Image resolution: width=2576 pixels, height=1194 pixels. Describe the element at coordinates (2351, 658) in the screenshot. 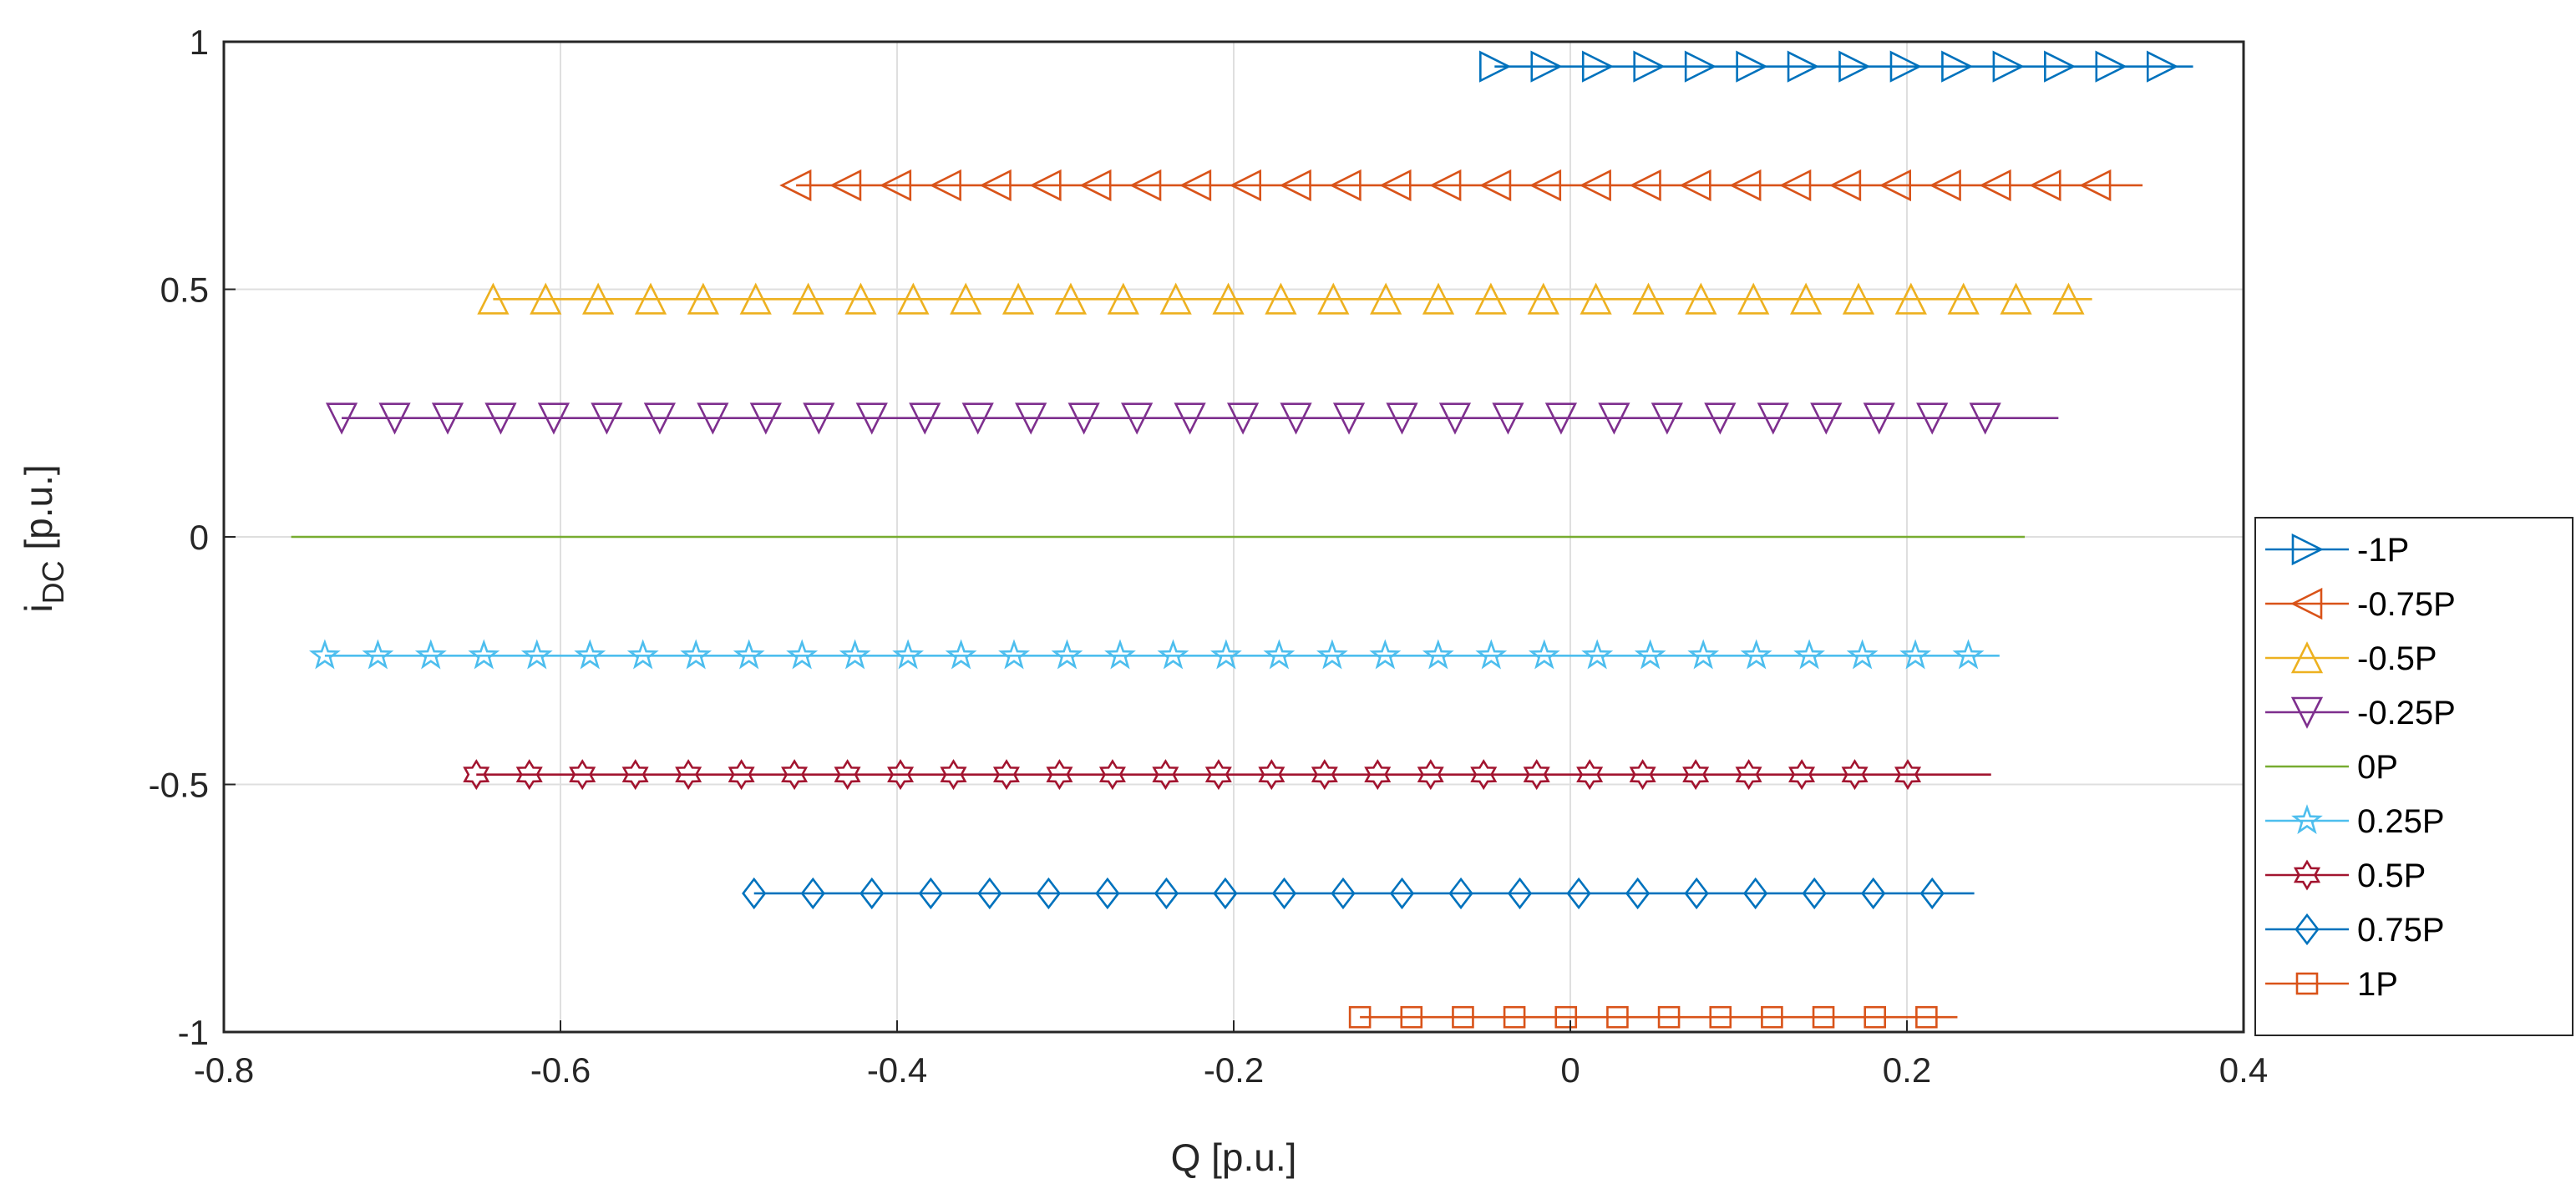

I see `legend-item--0.5P: -0.5P` at that location.